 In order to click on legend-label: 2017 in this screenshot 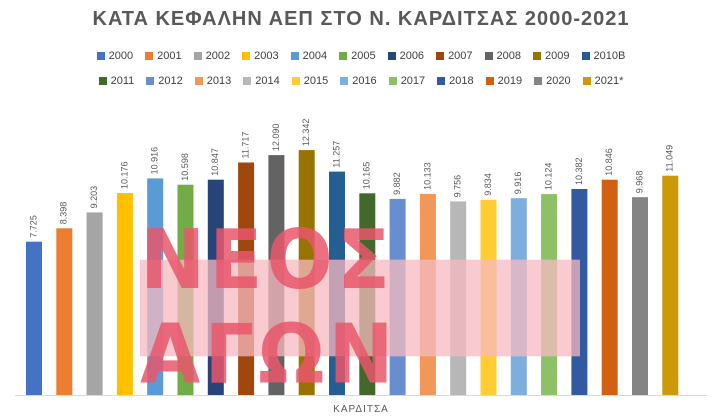, I will do `click(413, 81)`.